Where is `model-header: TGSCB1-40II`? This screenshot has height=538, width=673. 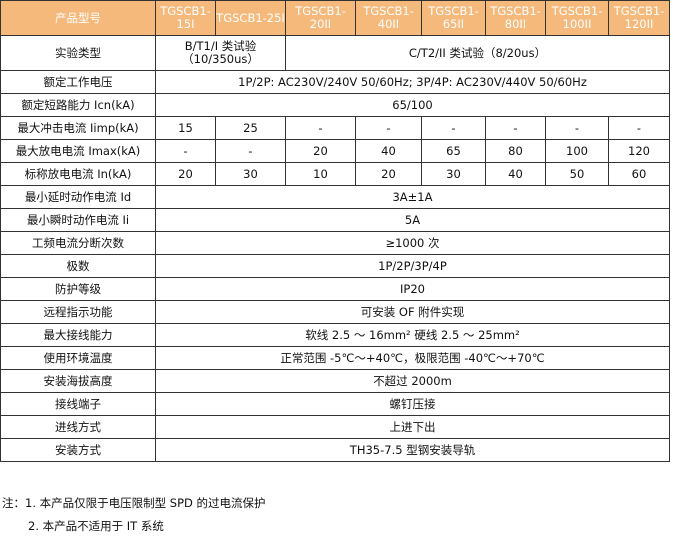 model-header: TGSCB1-40II is located at coordinates (388, 18).